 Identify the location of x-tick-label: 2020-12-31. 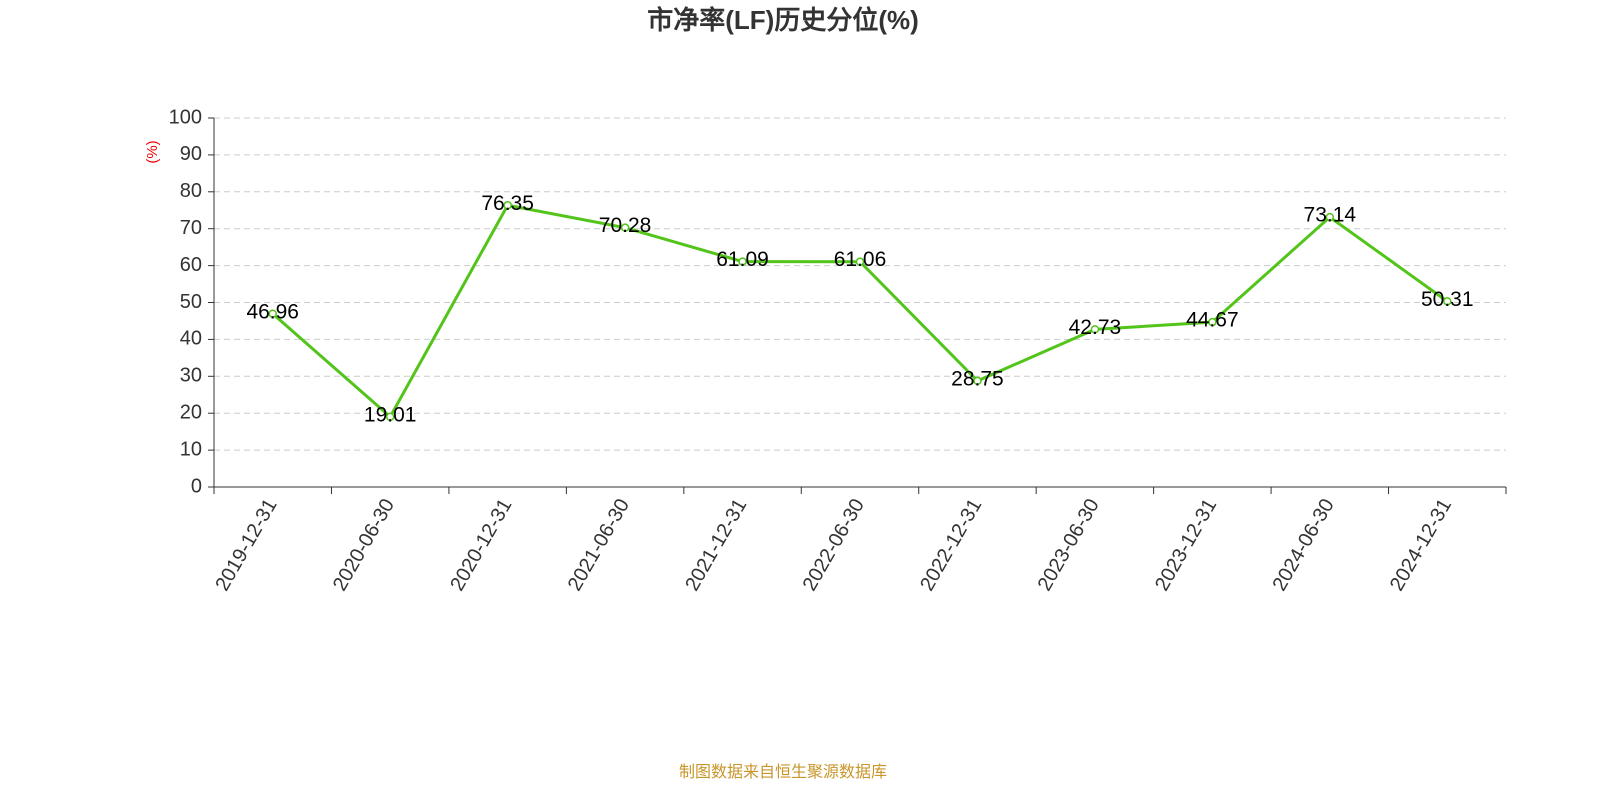
(481, 545).